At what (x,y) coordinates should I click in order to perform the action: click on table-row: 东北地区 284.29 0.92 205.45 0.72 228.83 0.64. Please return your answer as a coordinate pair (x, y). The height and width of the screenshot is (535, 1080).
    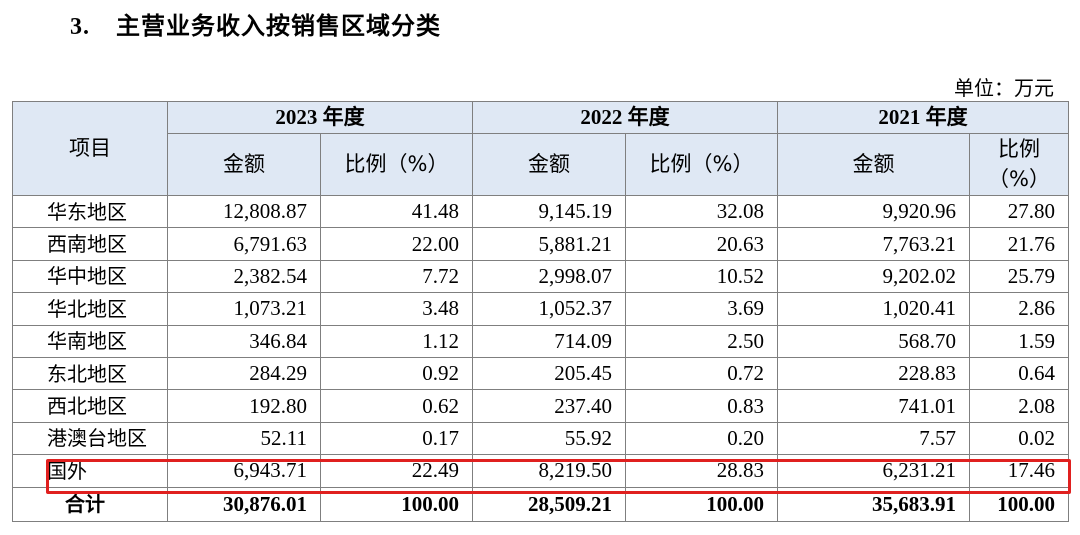
    Looking at the image, I should click on (540, 373).